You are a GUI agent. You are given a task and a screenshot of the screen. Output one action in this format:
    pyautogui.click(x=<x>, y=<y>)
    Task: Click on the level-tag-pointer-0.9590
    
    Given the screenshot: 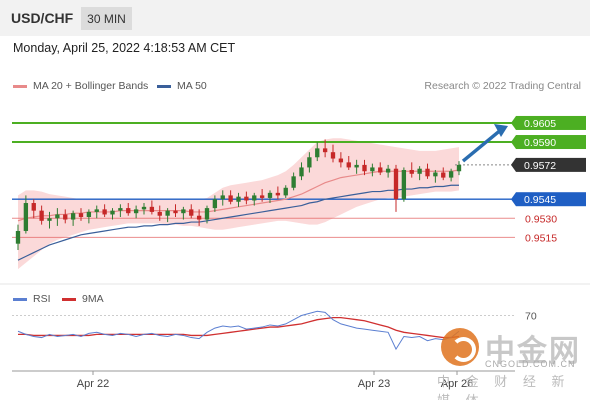 What is the action you would take?
    pyautogui.click(x=513, y=142)
    